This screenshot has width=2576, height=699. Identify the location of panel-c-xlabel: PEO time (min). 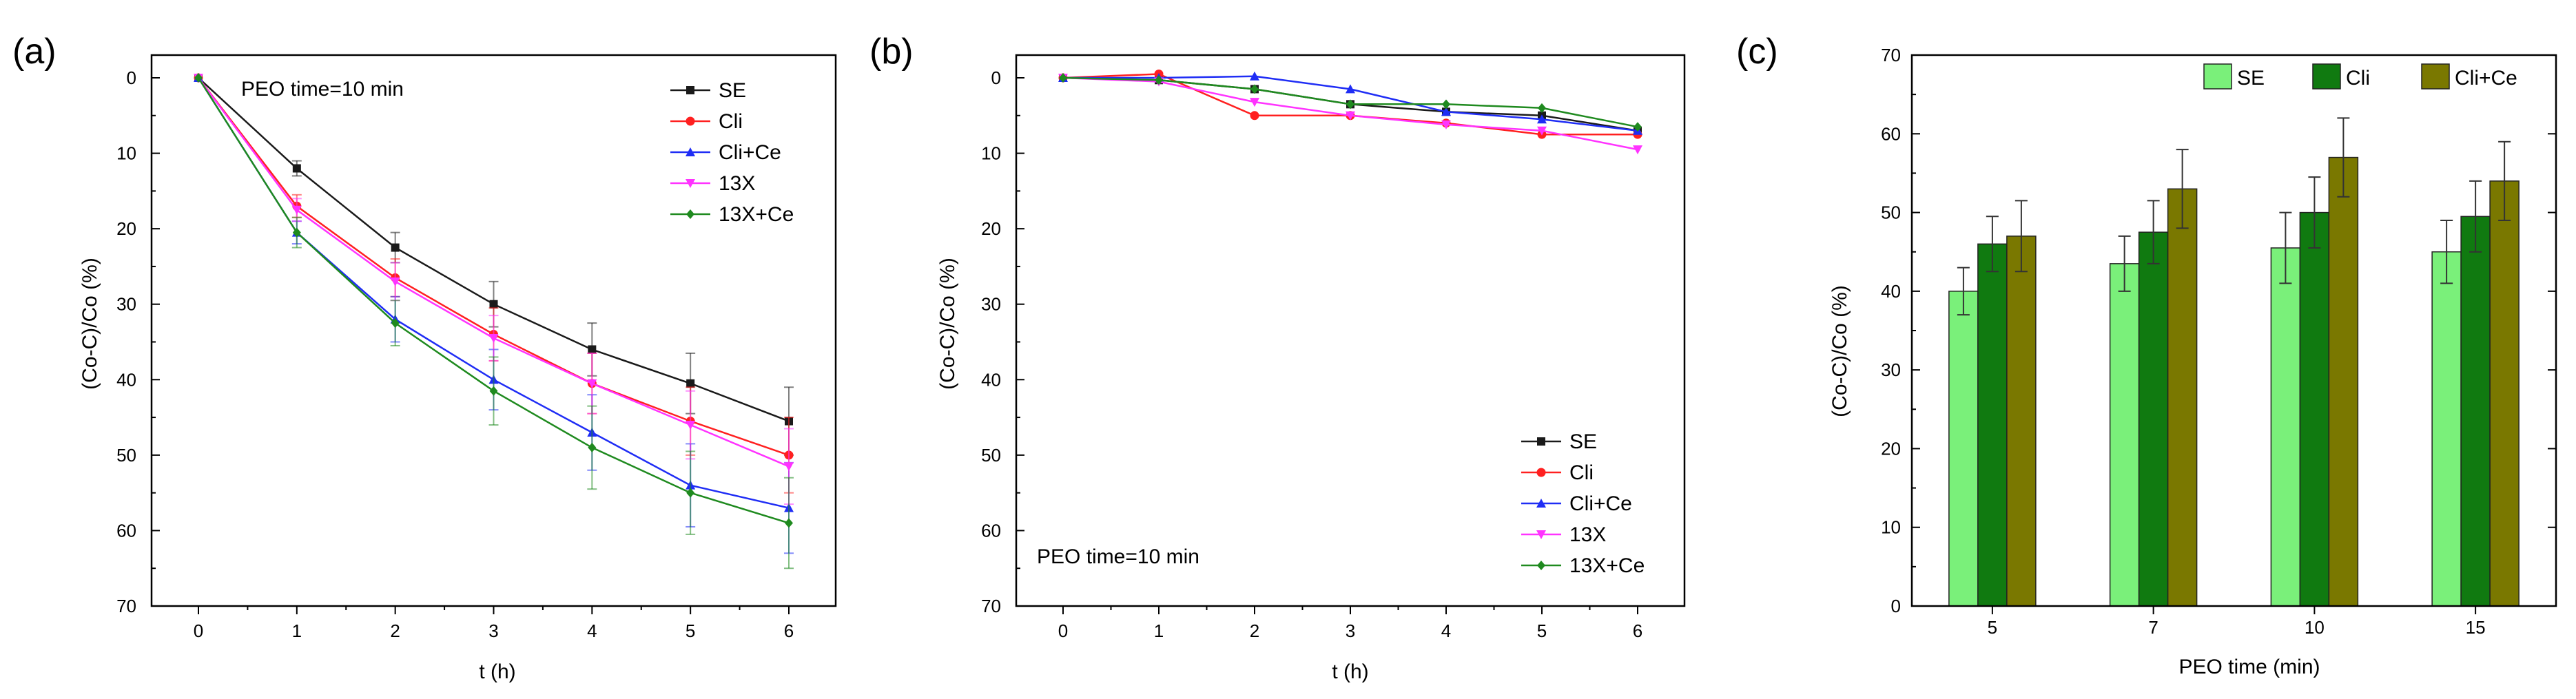
(2249, 667).